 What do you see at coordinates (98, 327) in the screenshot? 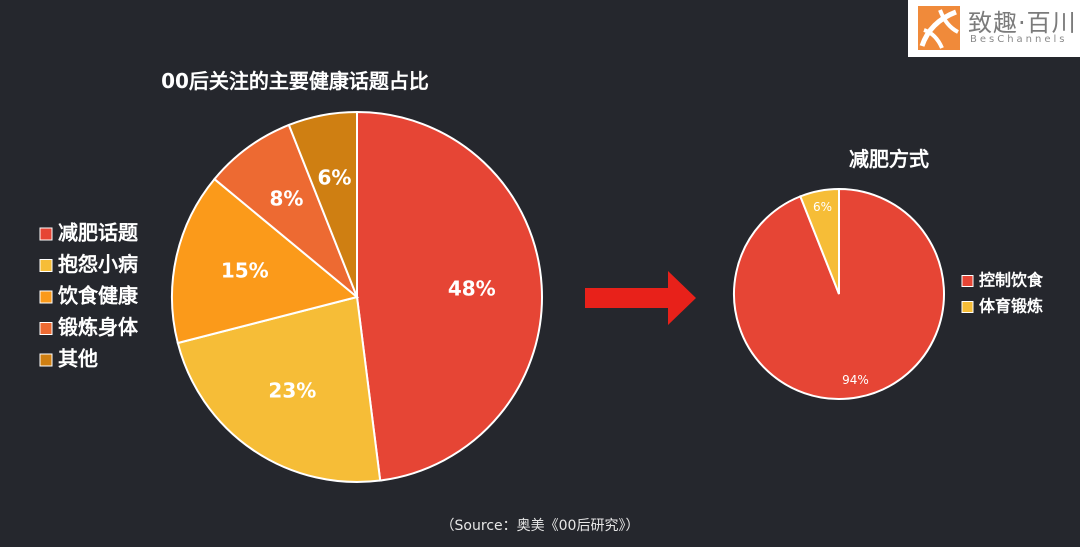
I see `legend-label-4: 锻炼身体` at bounding box center [98, 327].